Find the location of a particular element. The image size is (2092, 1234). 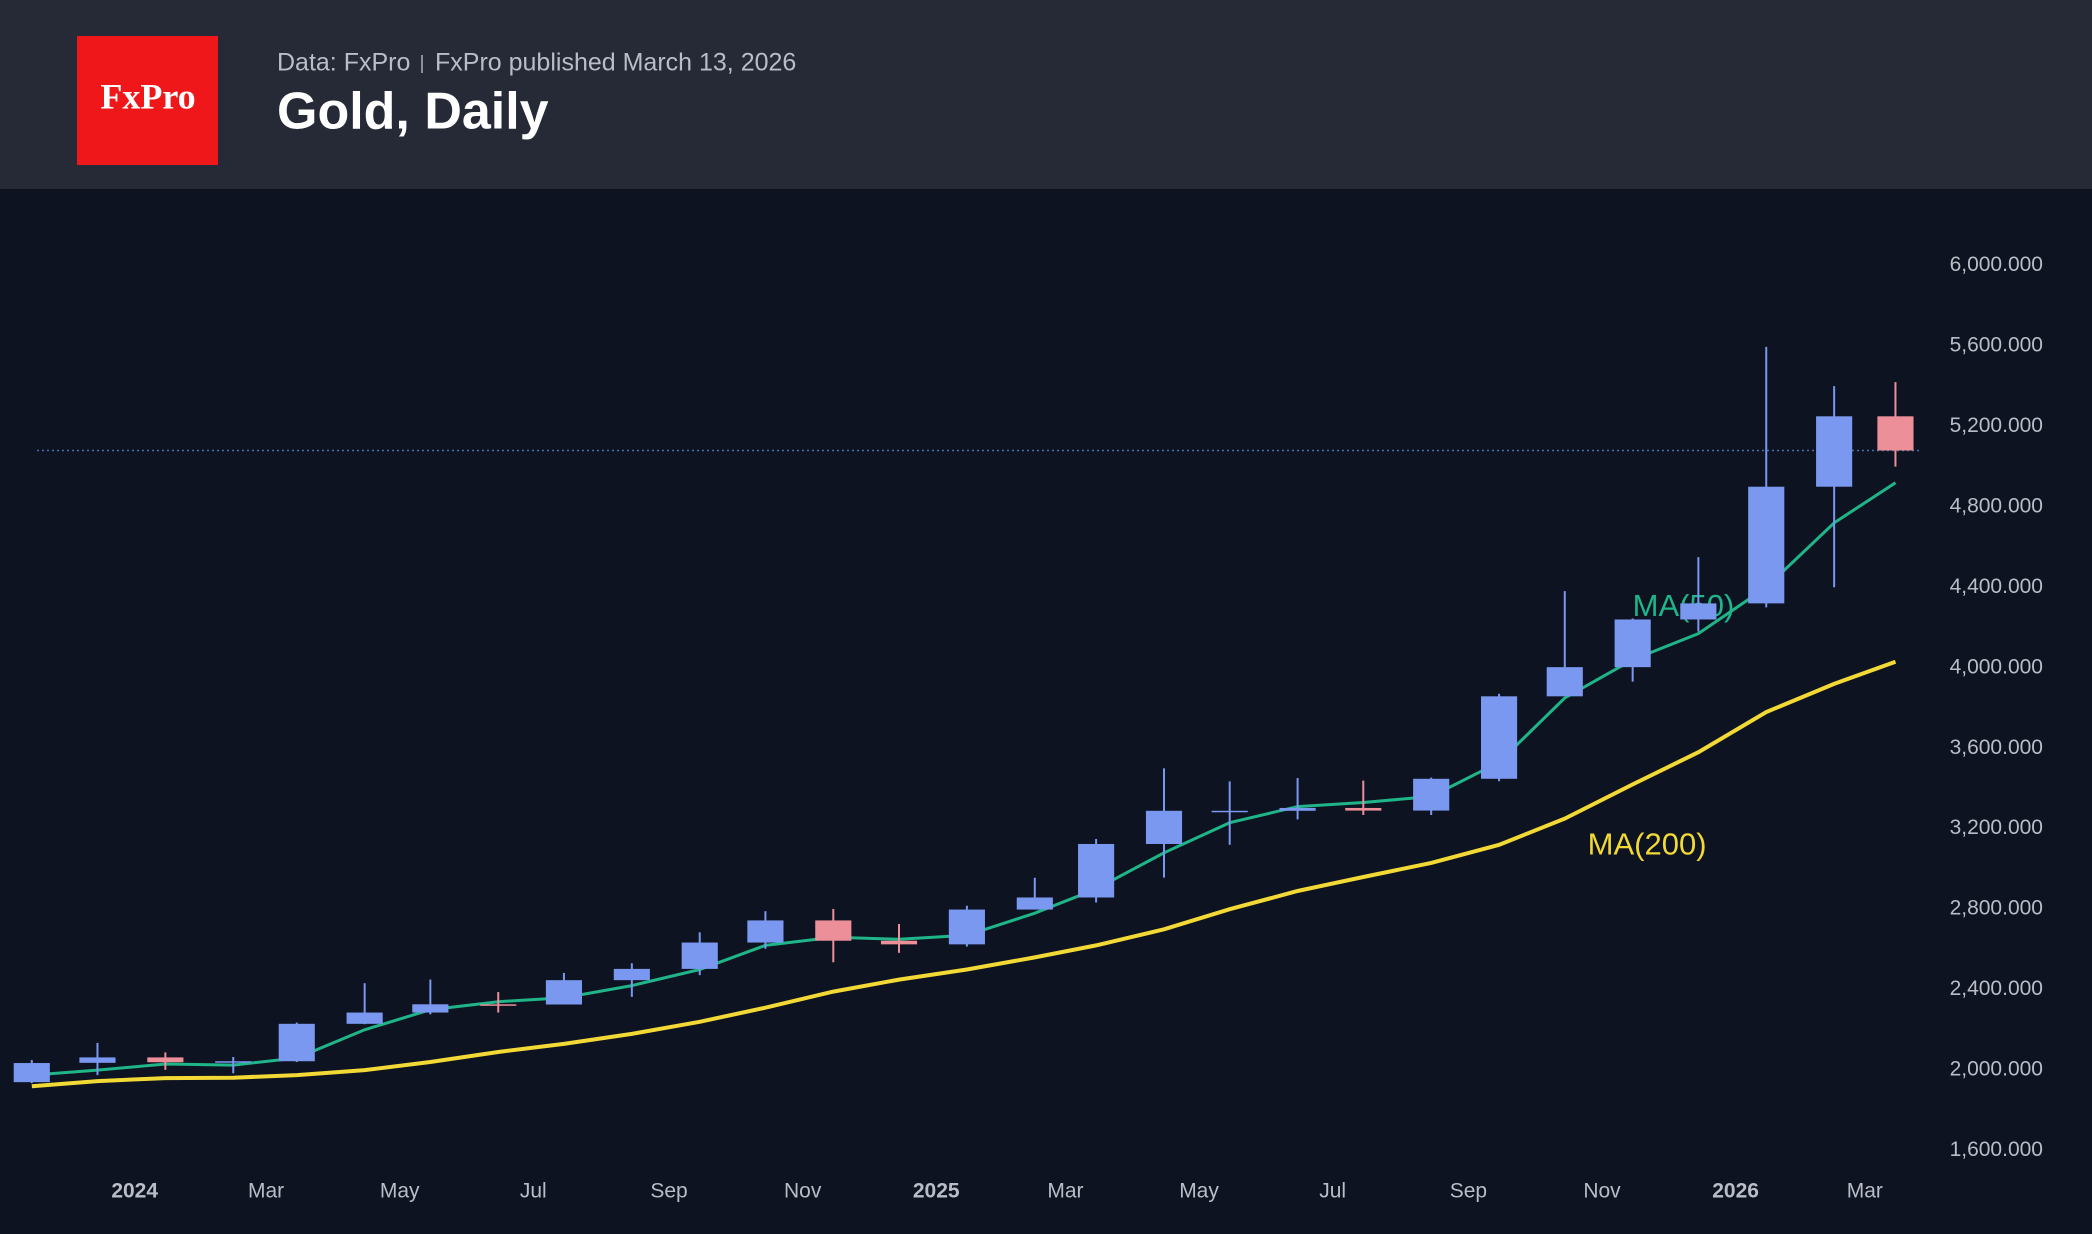

y-tick-label: 3,200.000 is located at coordinates (1996, 827).